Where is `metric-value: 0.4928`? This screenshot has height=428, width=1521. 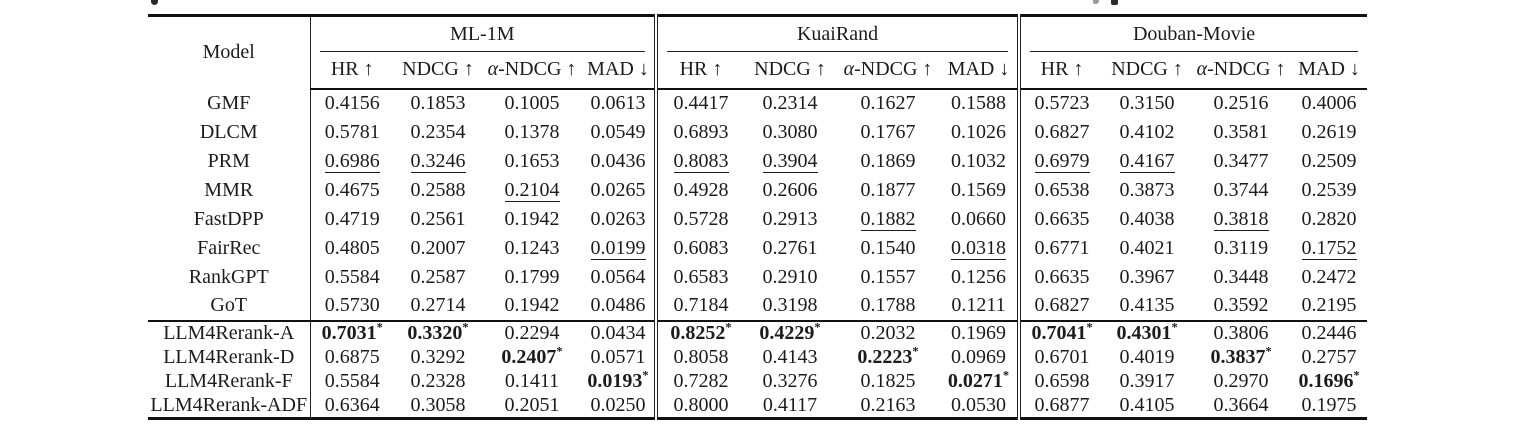
metric-value: 0.4928 is located at coordinates (699, 190).